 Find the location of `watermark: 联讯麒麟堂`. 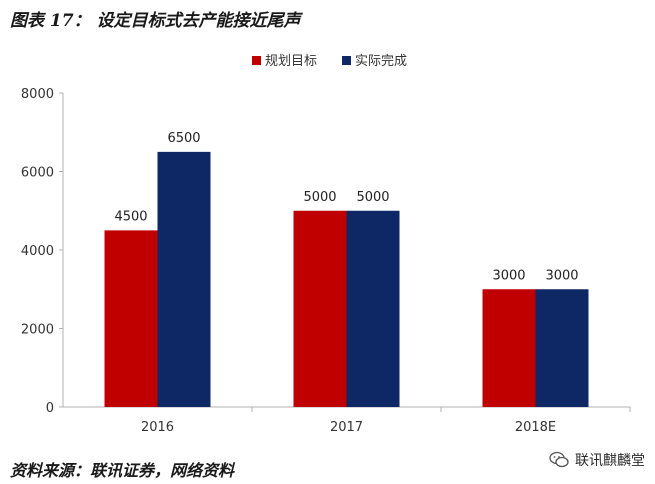

watermark: 联讯麒麟堂 is located at coordinates (597, 460).